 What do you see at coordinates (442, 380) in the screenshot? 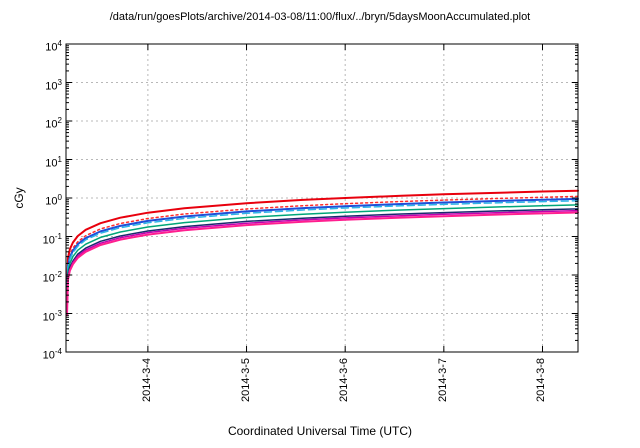
I see `x-tick-label: 2014-3-7` at bounding box center [442, 380].